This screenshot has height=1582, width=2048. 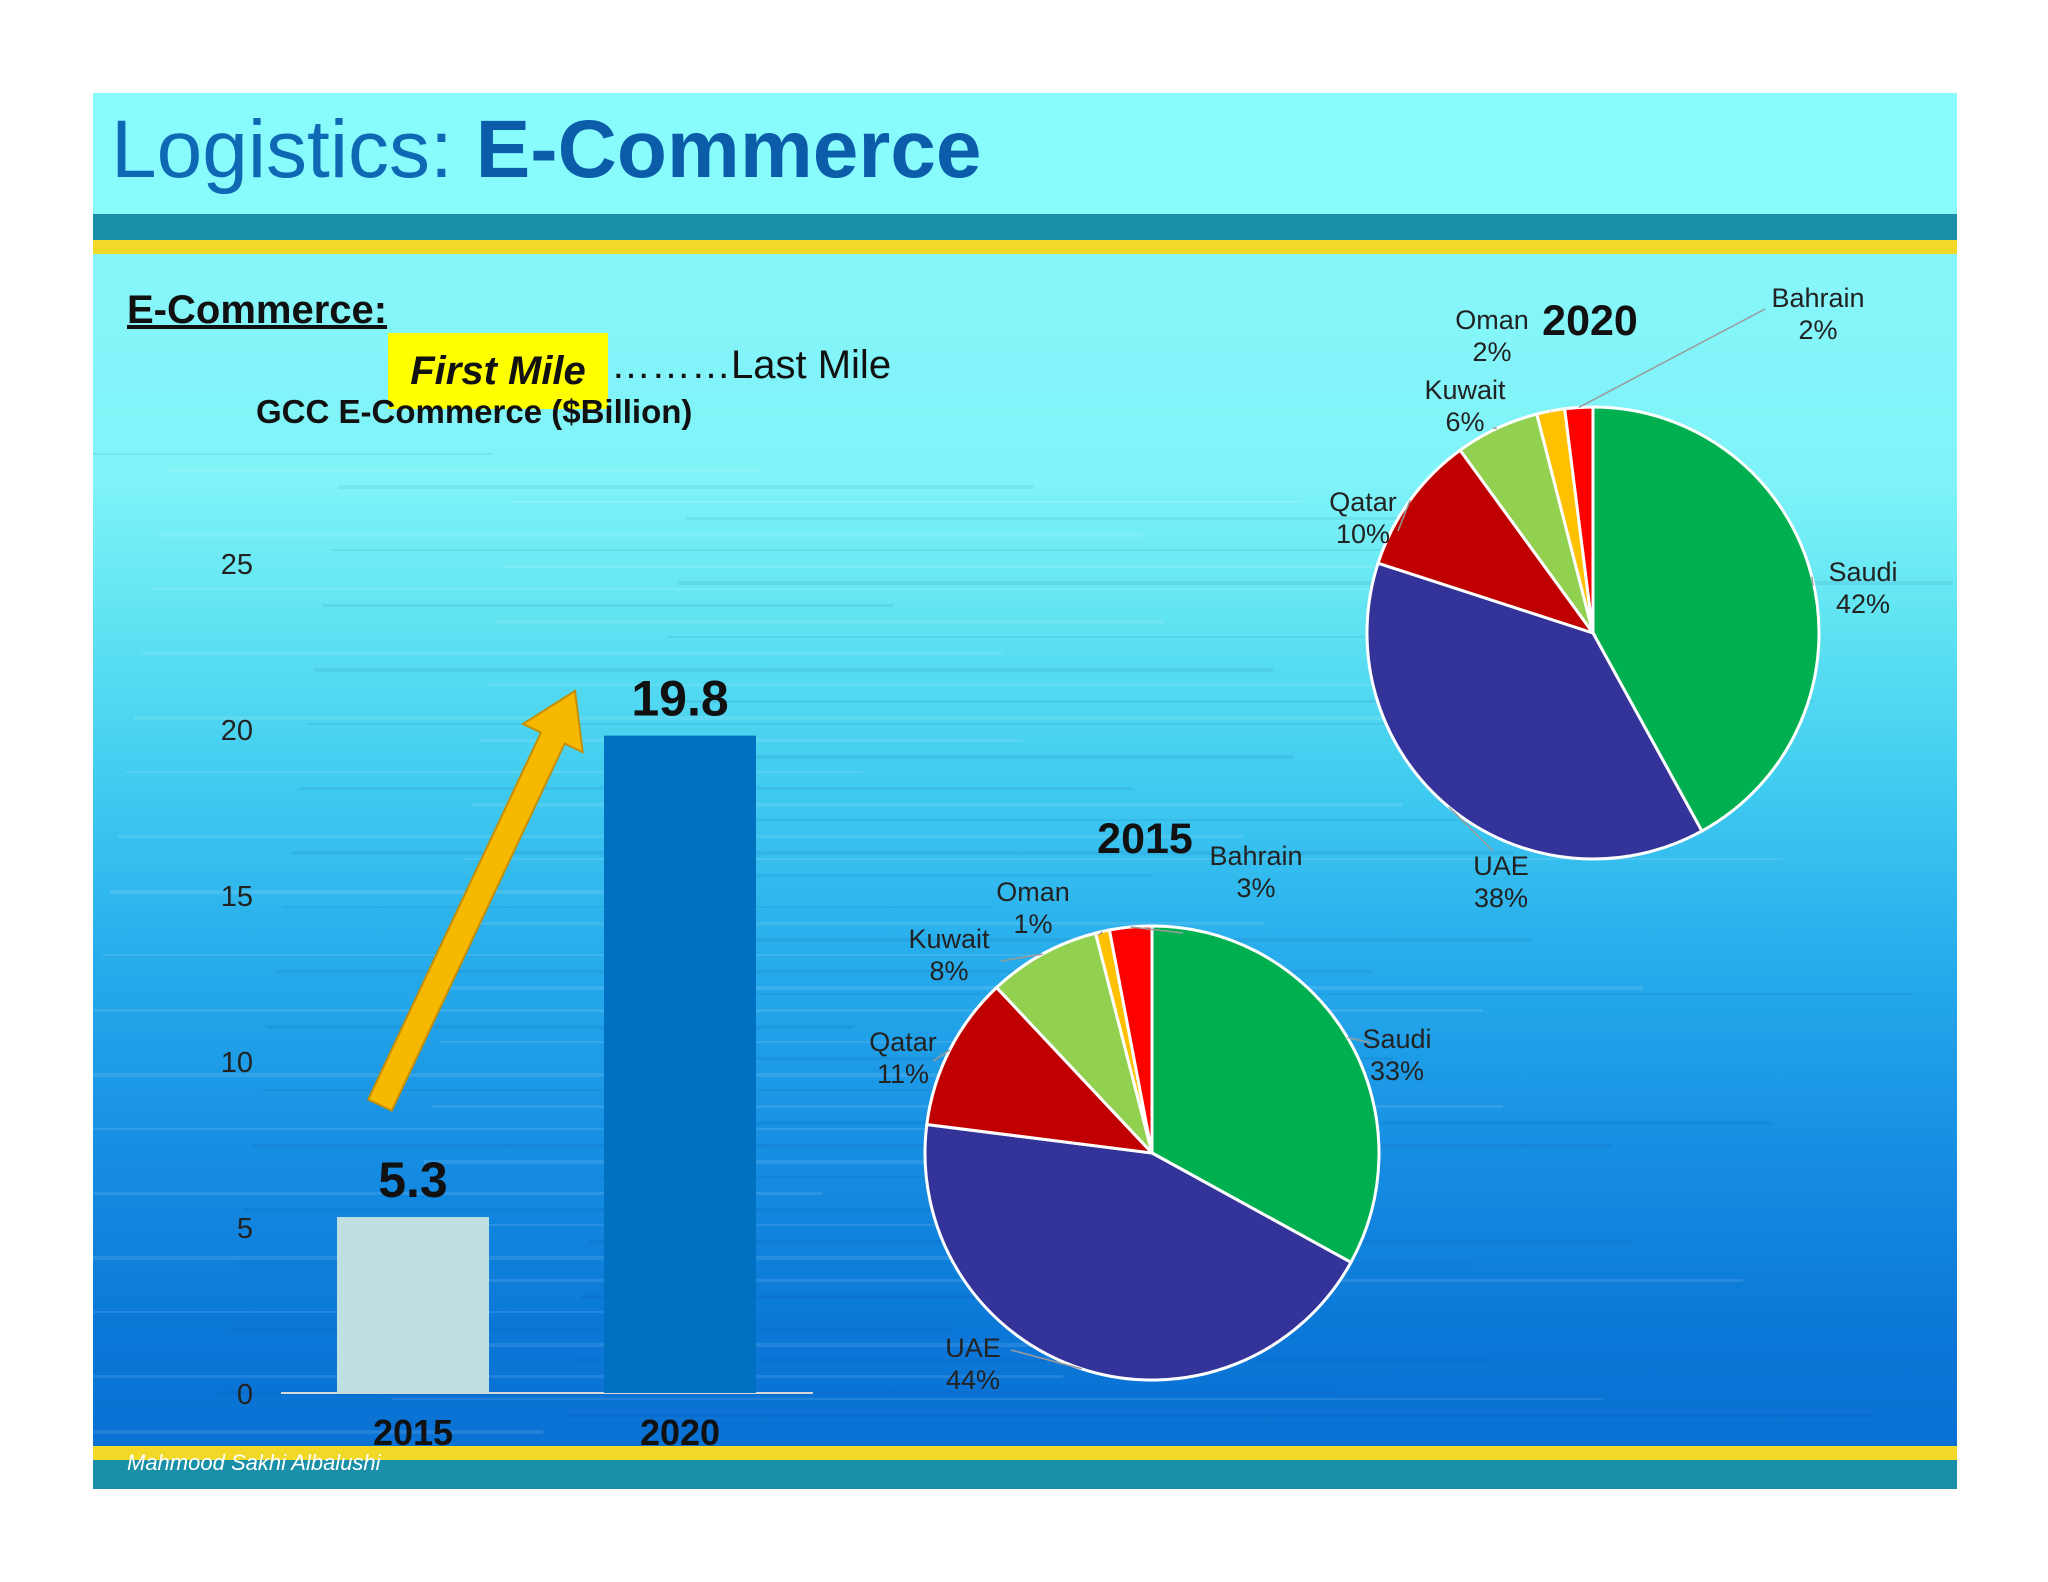 What do you see at coordinates (1032, 924) in the screenshot?
I see `pie-label-percent: 1%` at bounding box center [1032, 924].